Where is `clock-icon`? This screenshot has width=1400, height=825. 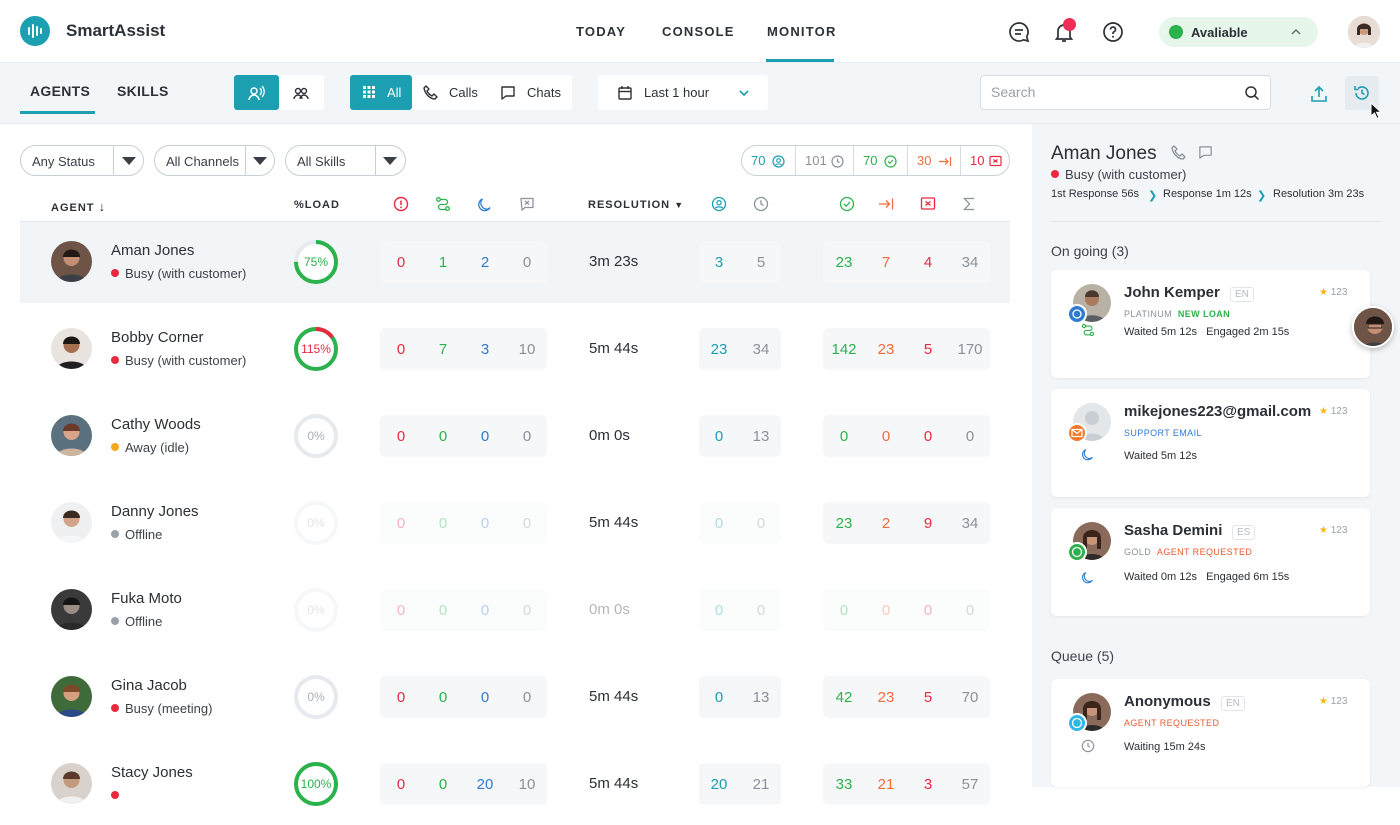 clock-icon is located at coordinates (837, 161).